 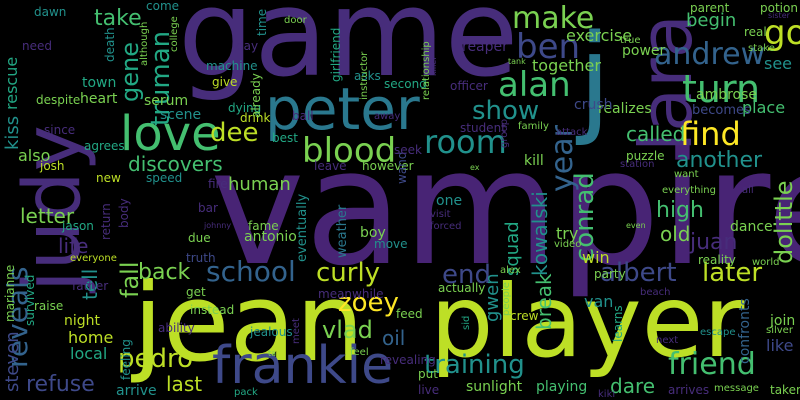 What do you see at coordinates (755, 32) in the screenshot?
I see `word-real: real` at bounding box center [755, 32].